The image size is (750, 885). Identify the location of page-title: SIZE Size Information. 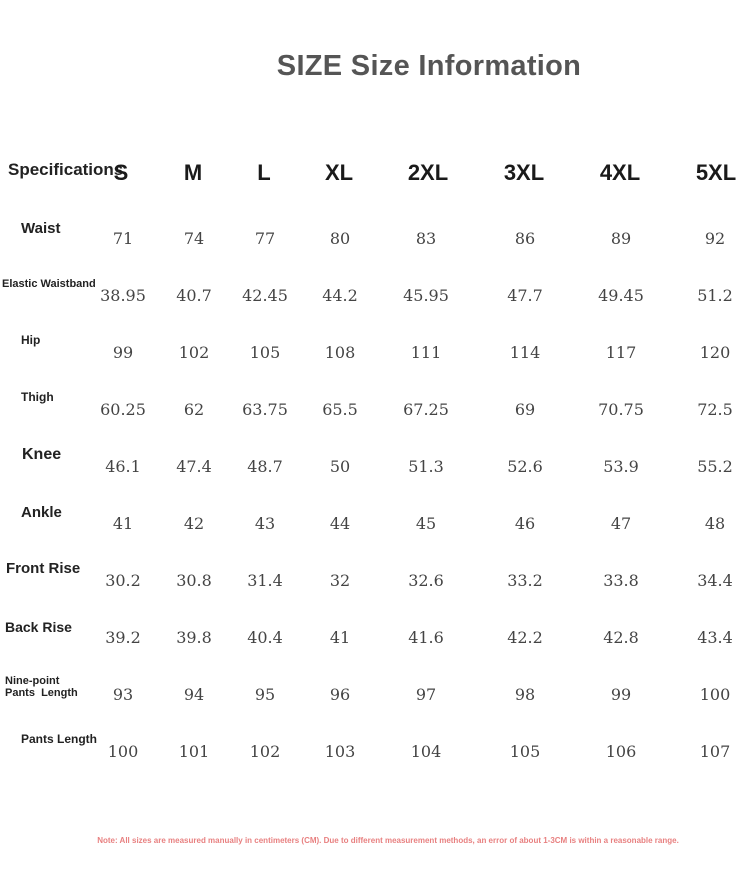
(429, 66).